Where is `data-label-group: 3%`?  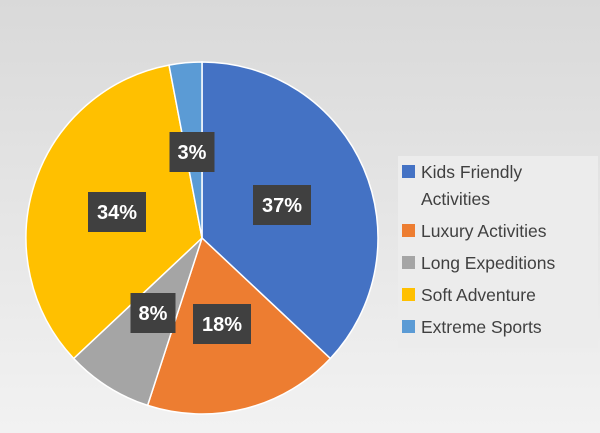 data-label-group: 3% is located at coordinates (192, 152).